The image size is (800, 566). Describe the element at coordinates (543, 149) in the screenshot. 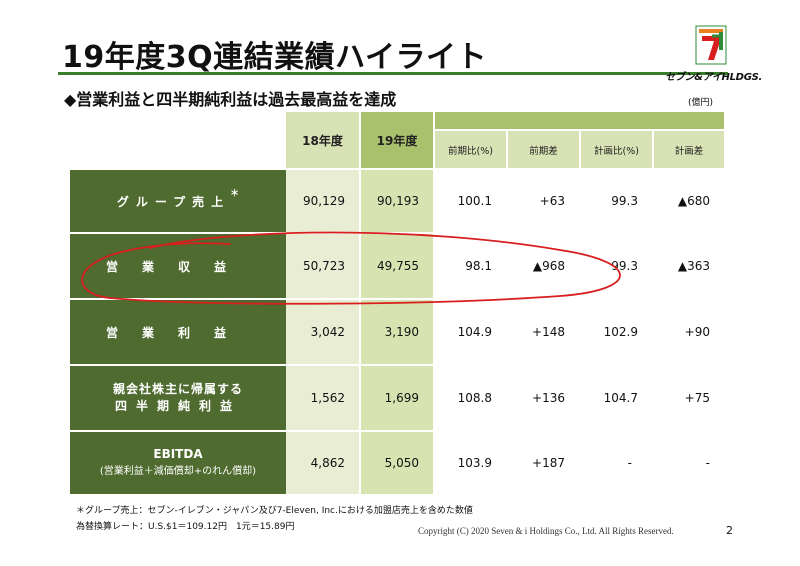

I see `col-header-yoy-diff: 前期差` at that location.